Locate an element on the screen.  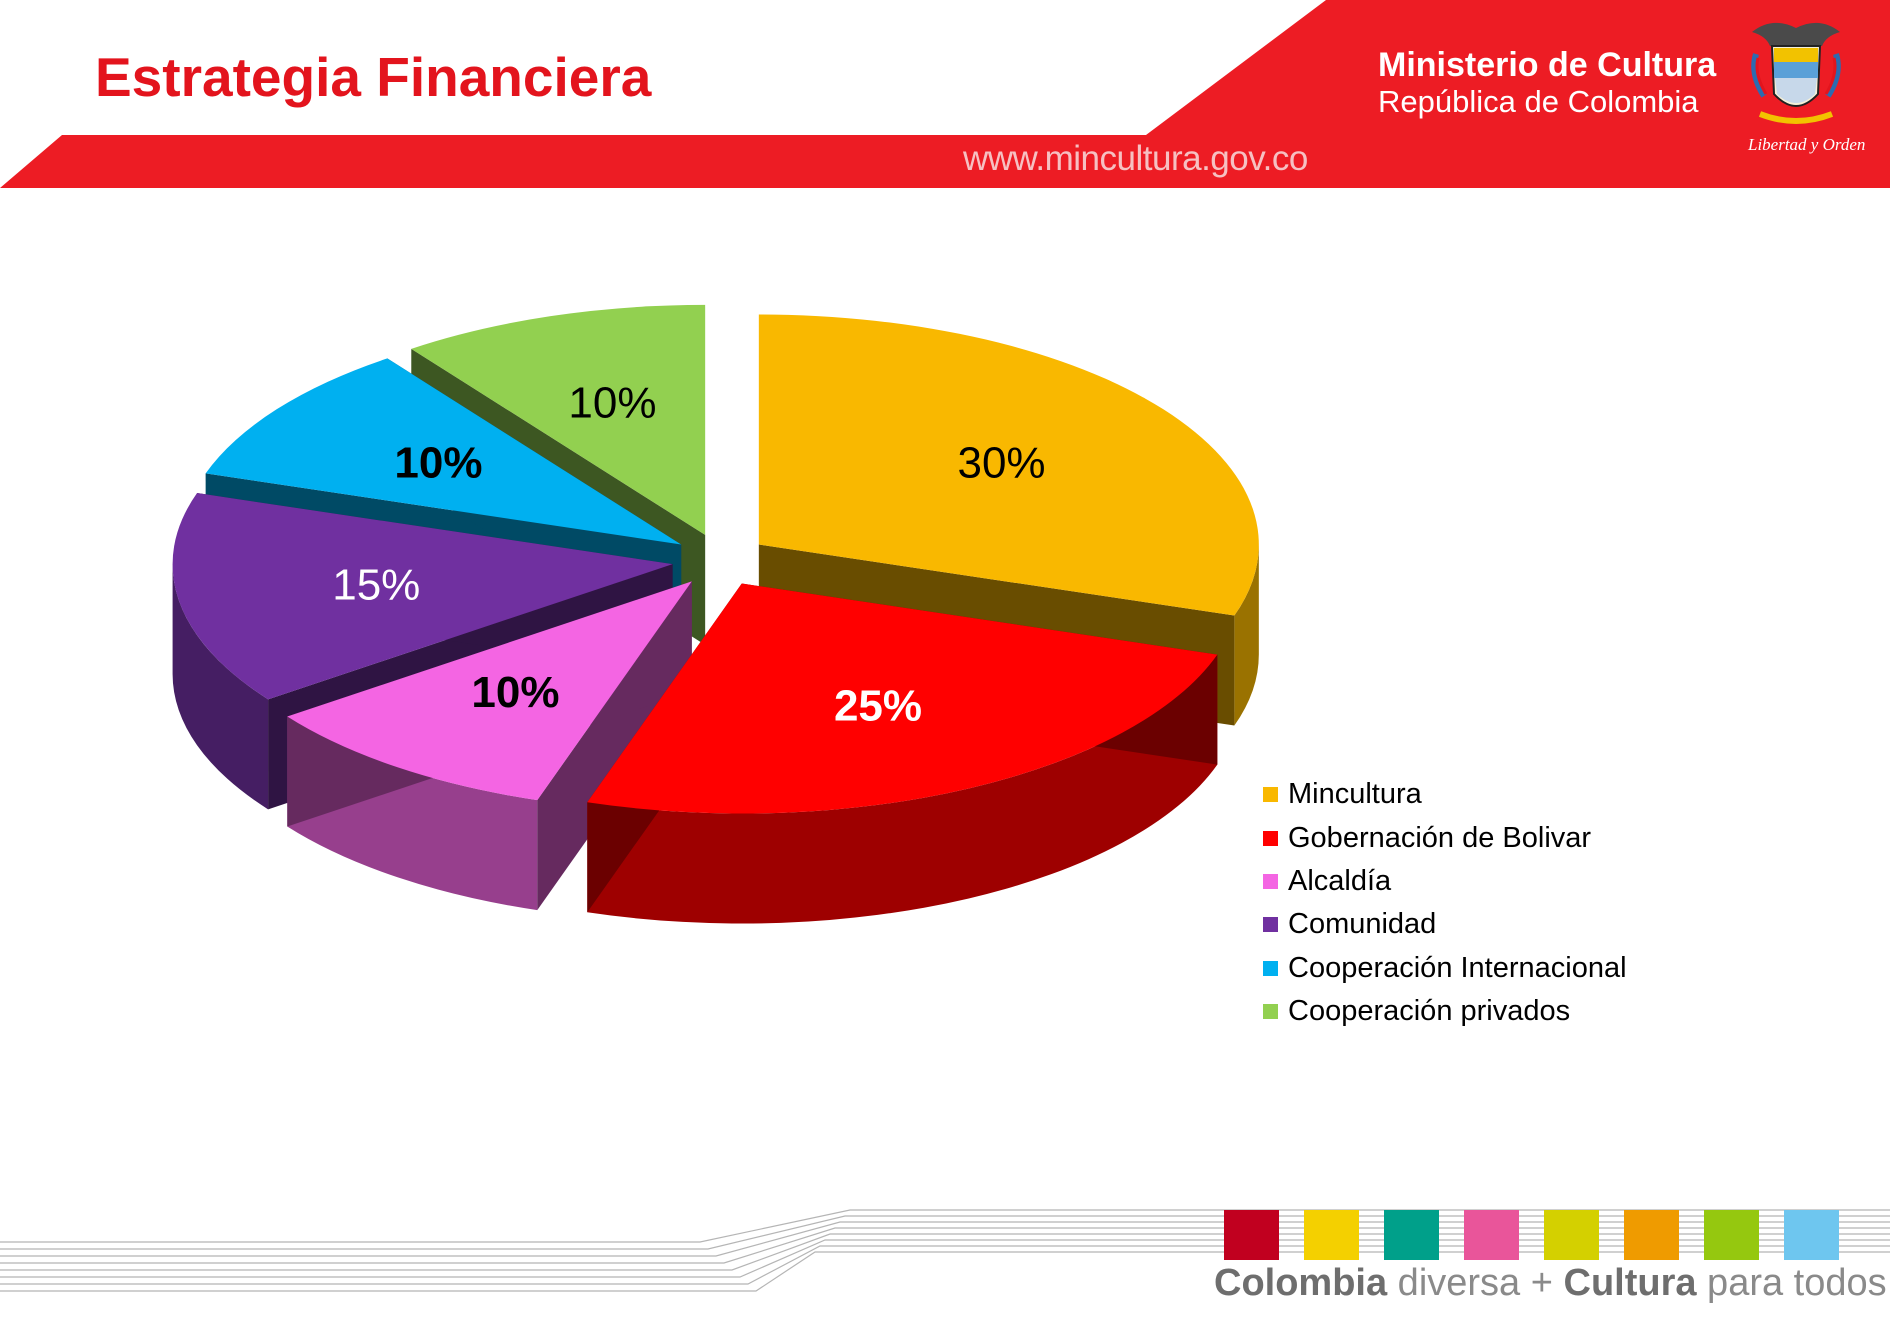
data-label-gobernacion-de-bolivar: 25% is located at coordinates (878, 705).